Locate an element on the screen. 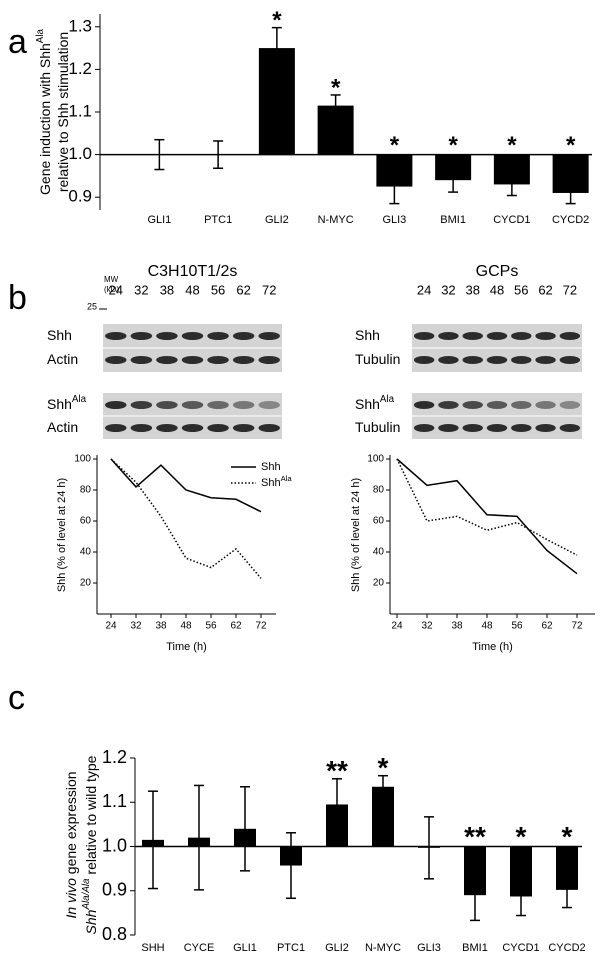  blot-title: C3H10T1/2s is located at coordinates (193, 271).